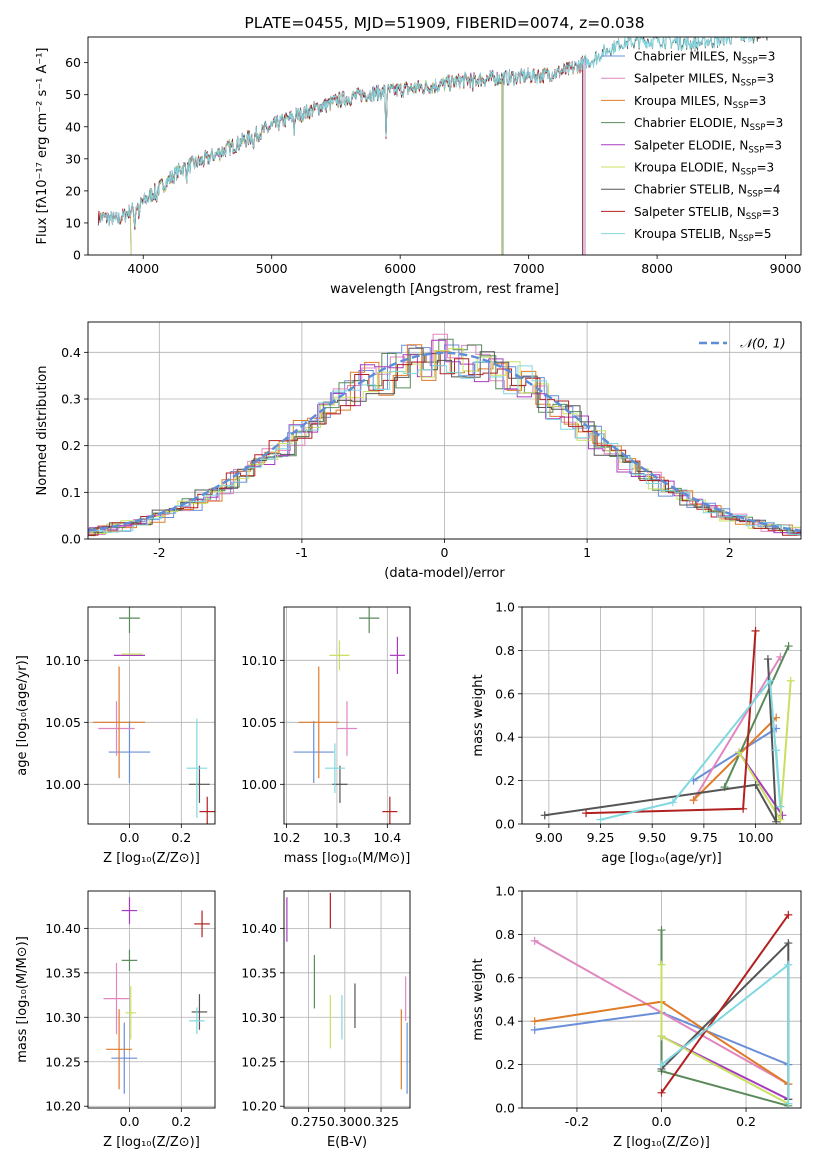 Image resolution: width=819 pixels, height=1170 pixels. Describe the element at coordinates (704, 58) in the screenshot. I see `legend-label: Chabrier MILES, NSSP=3` at that location.